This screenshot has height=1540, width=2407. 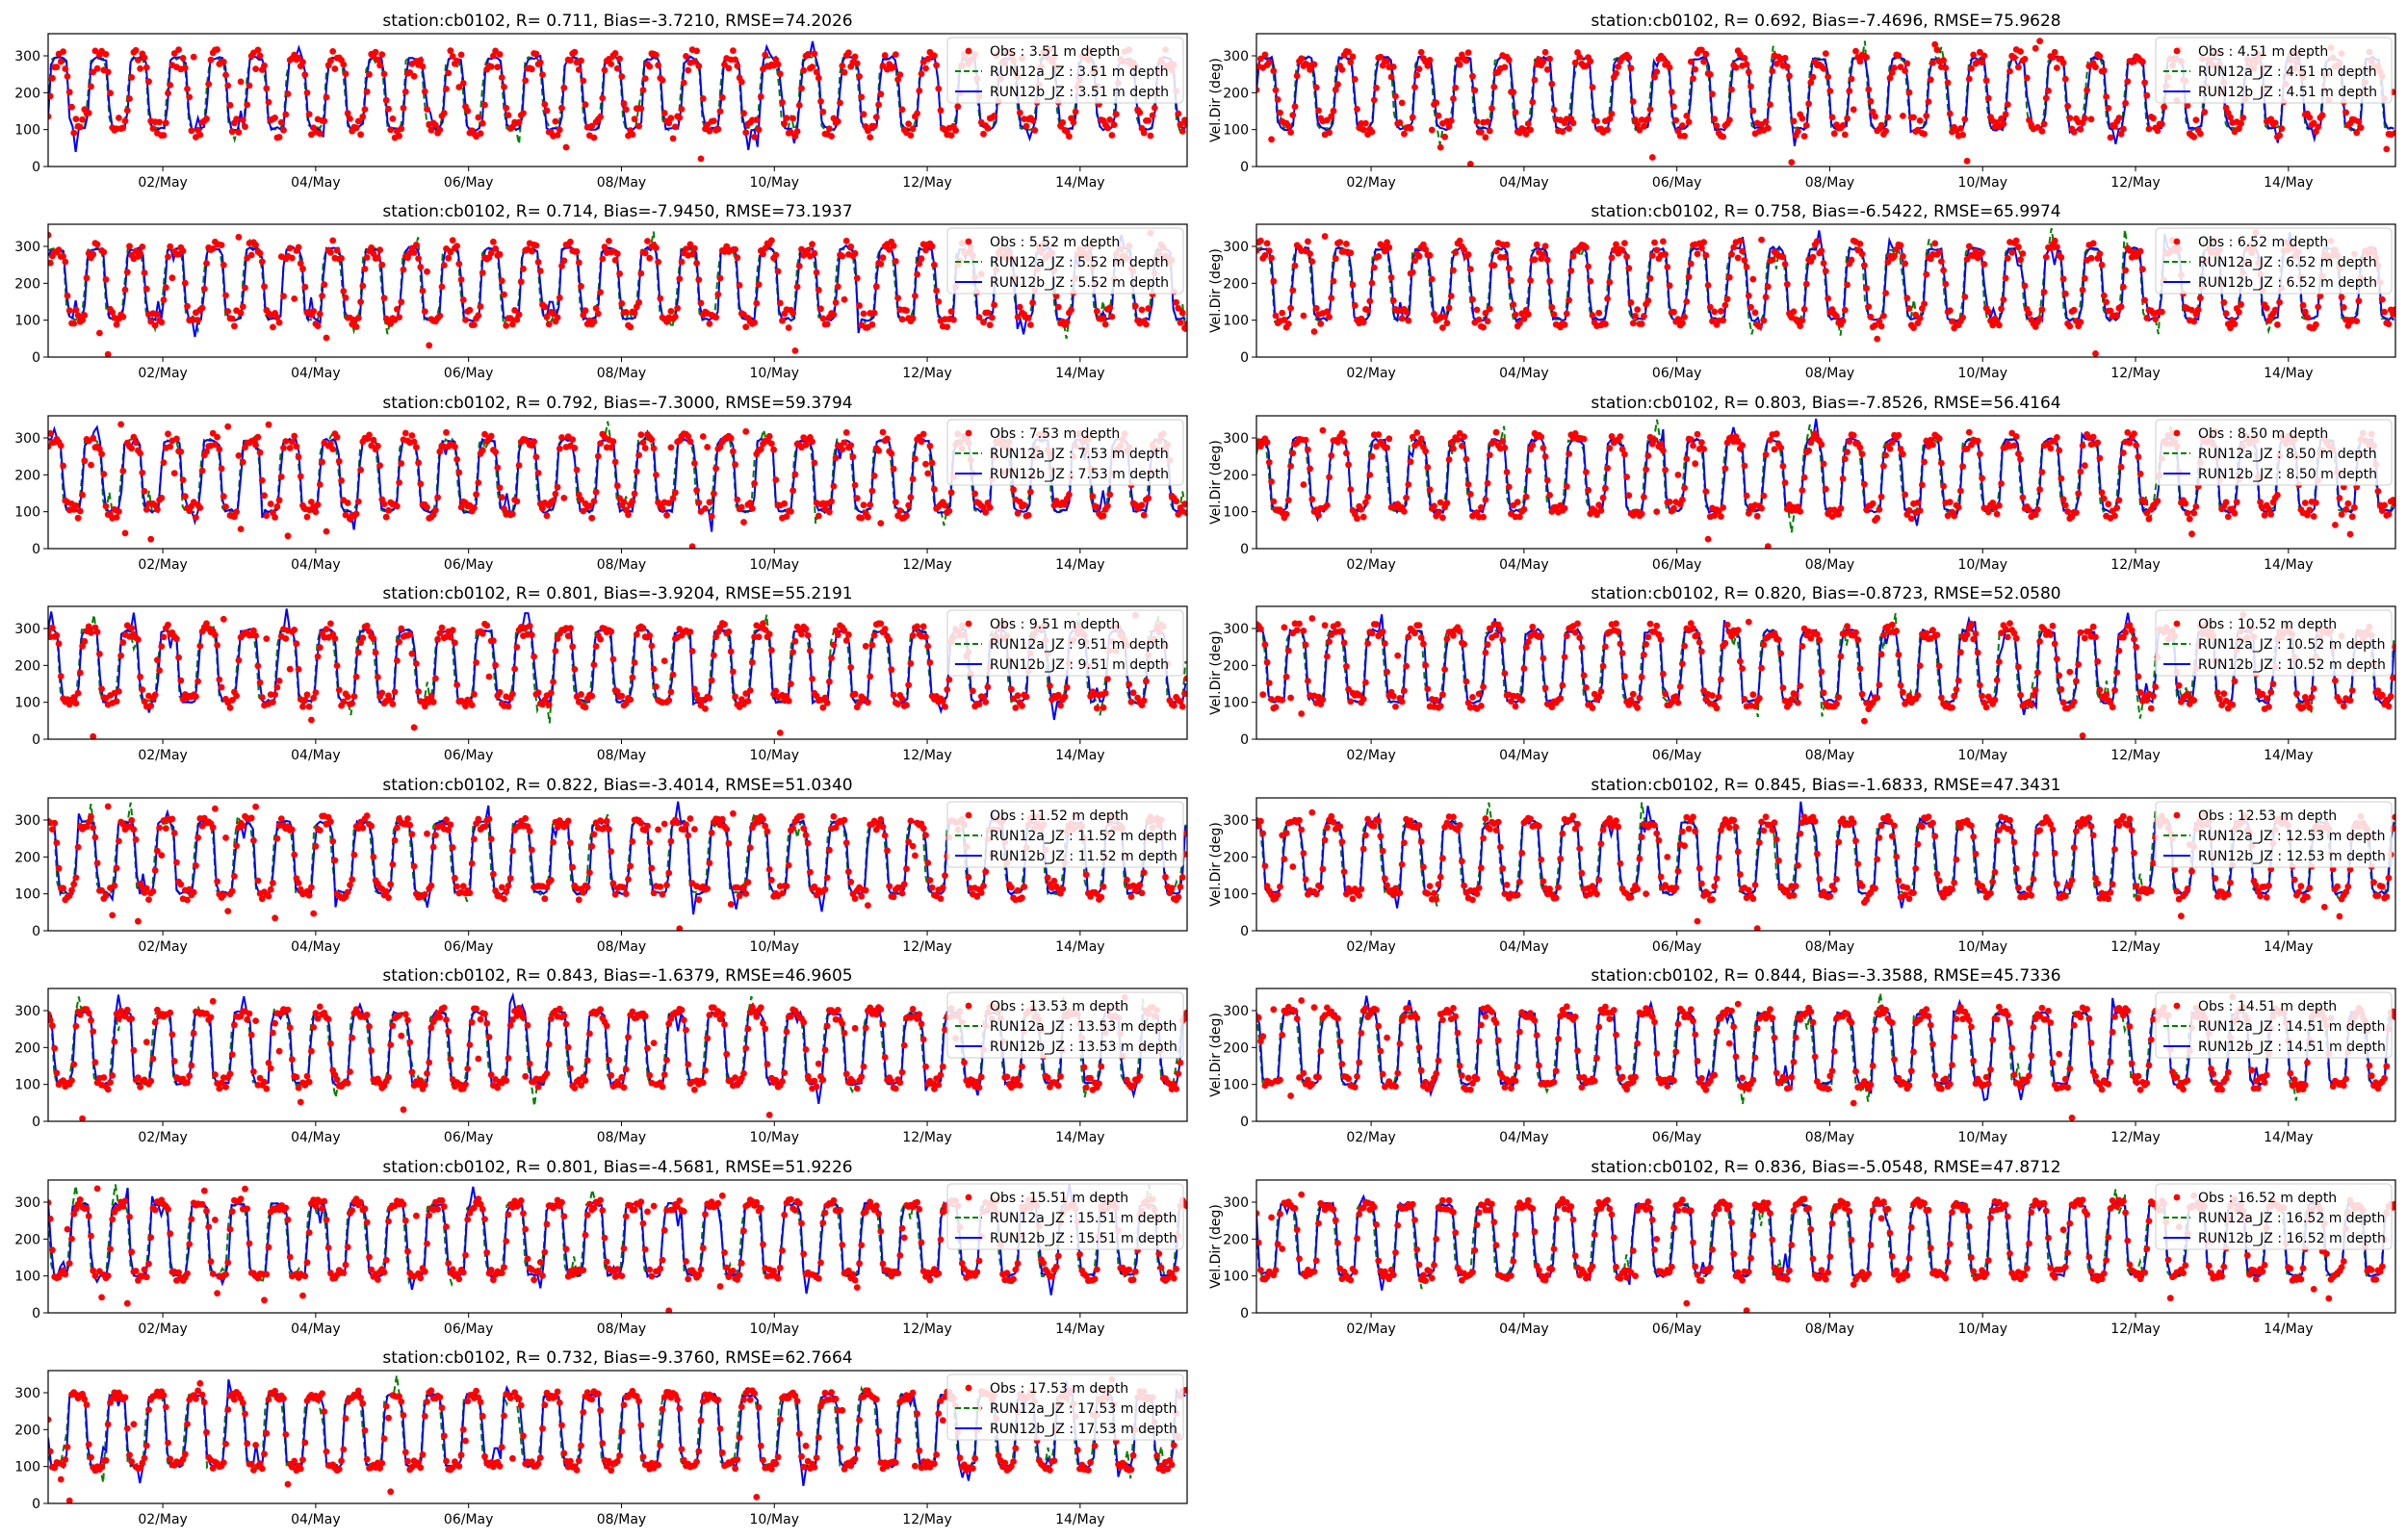 I want to click on y-tick-label: 200, so click(x=1236, y=475).